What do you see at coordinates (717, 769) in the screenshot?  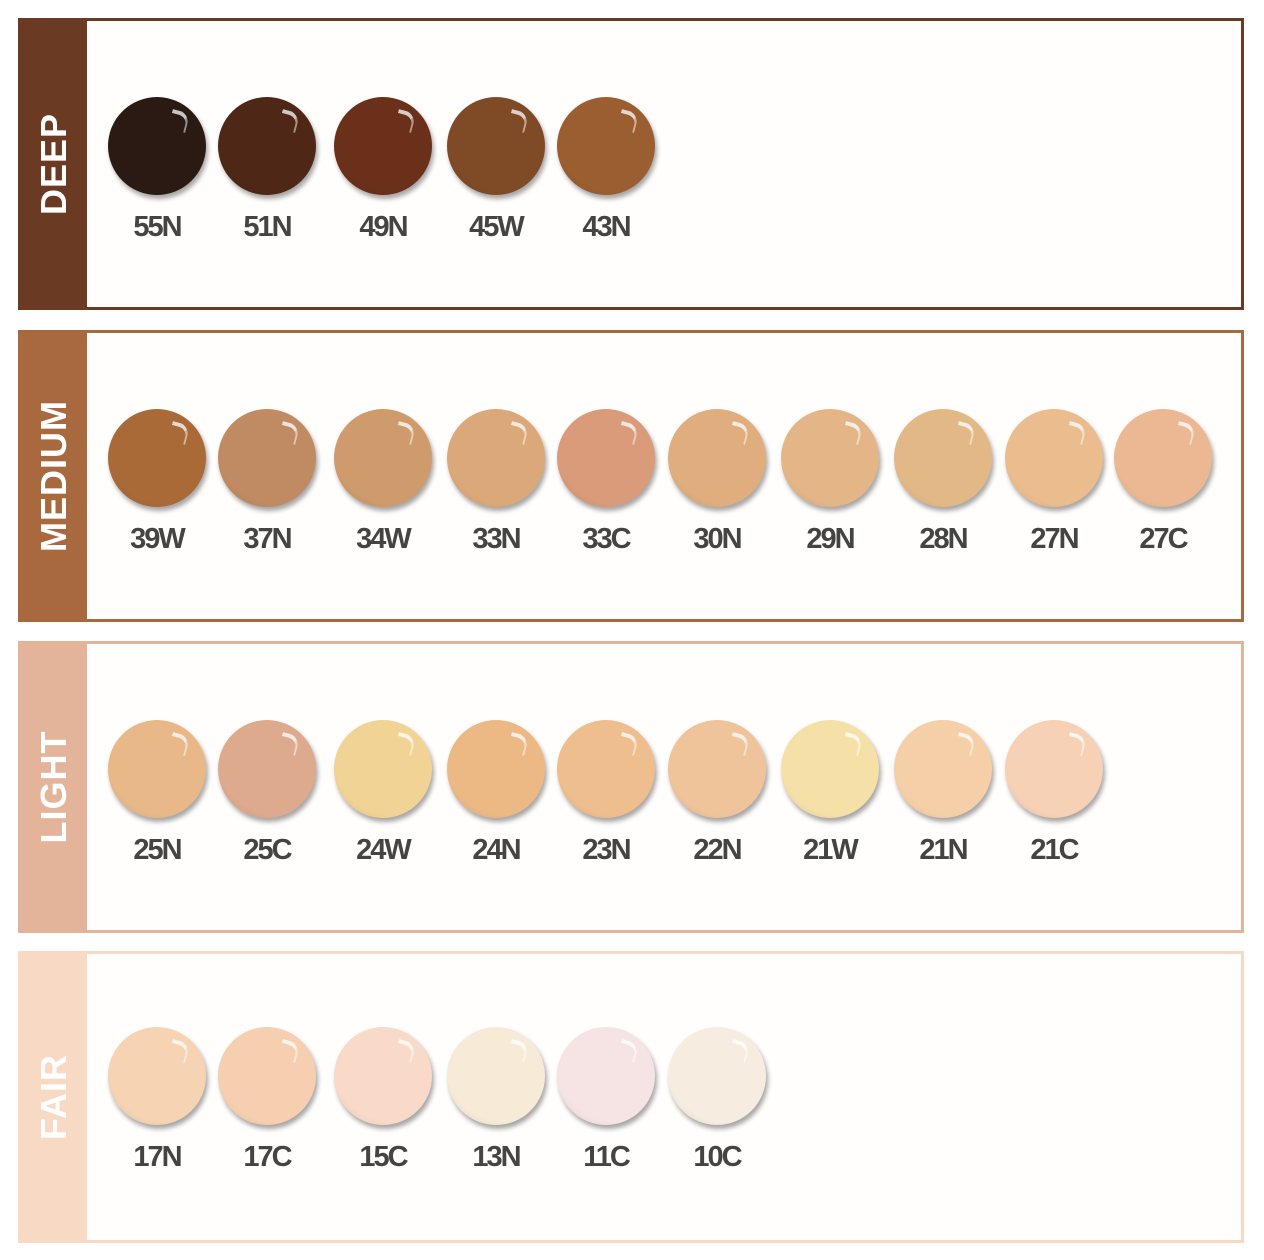 I see `shade-swatch-22N` at bounding box center [717, 769].